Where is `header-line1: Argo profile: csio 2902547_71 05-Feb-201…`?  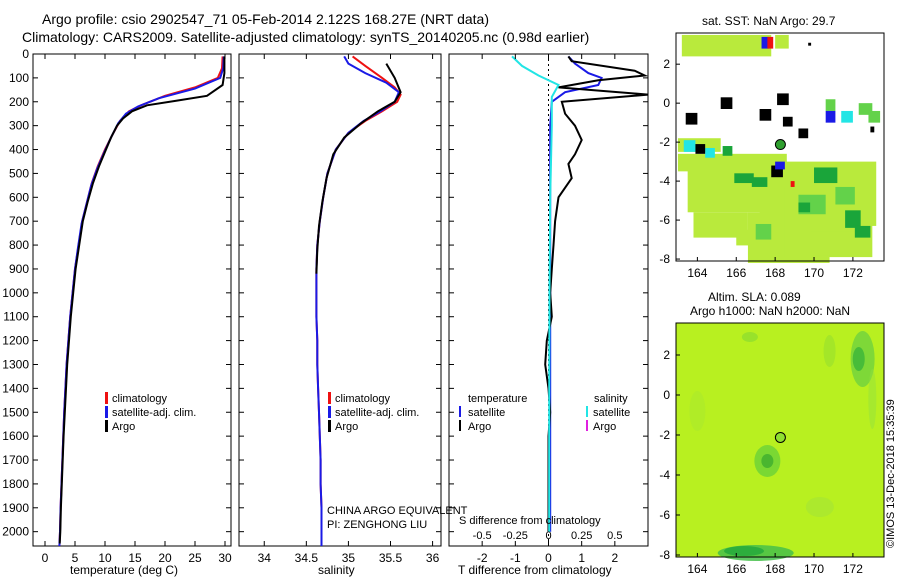 header-line1: Argo profile: csio 2902547_71 05-Feb-201… is located at coordinates (265, 19).